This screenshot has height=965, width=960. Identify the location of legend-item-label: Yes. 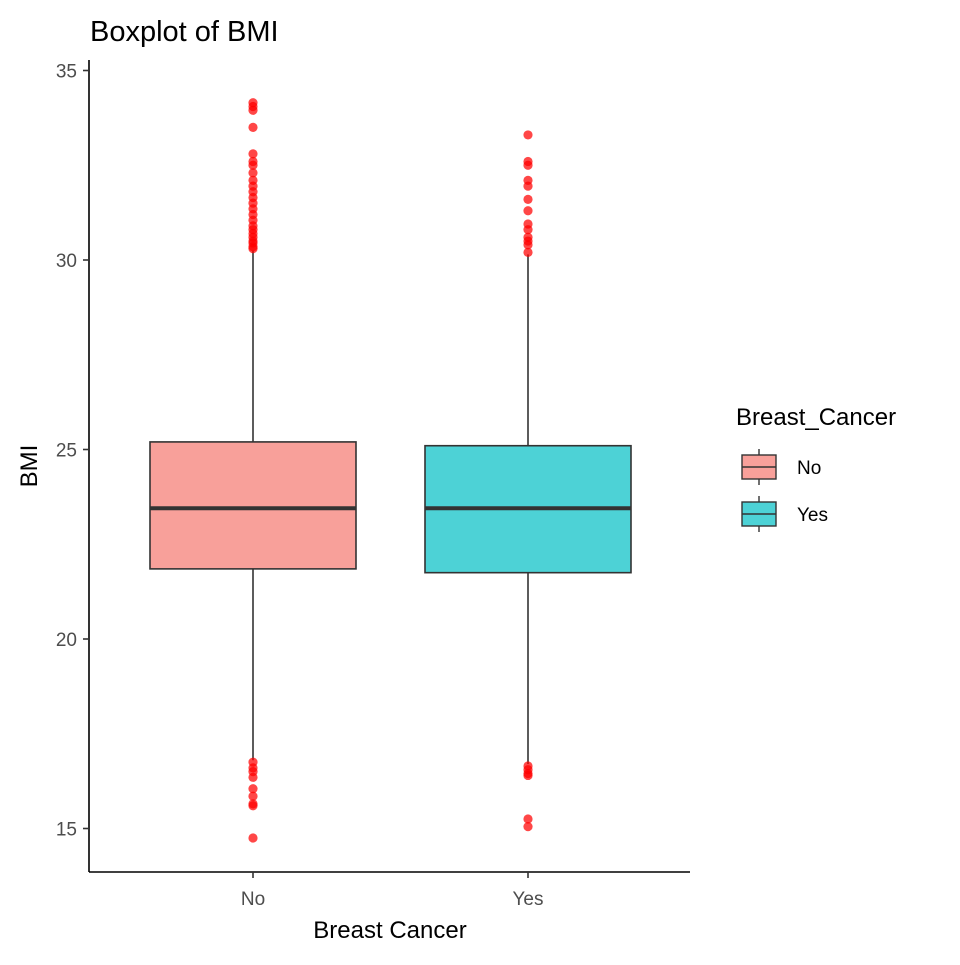
(812, 515).